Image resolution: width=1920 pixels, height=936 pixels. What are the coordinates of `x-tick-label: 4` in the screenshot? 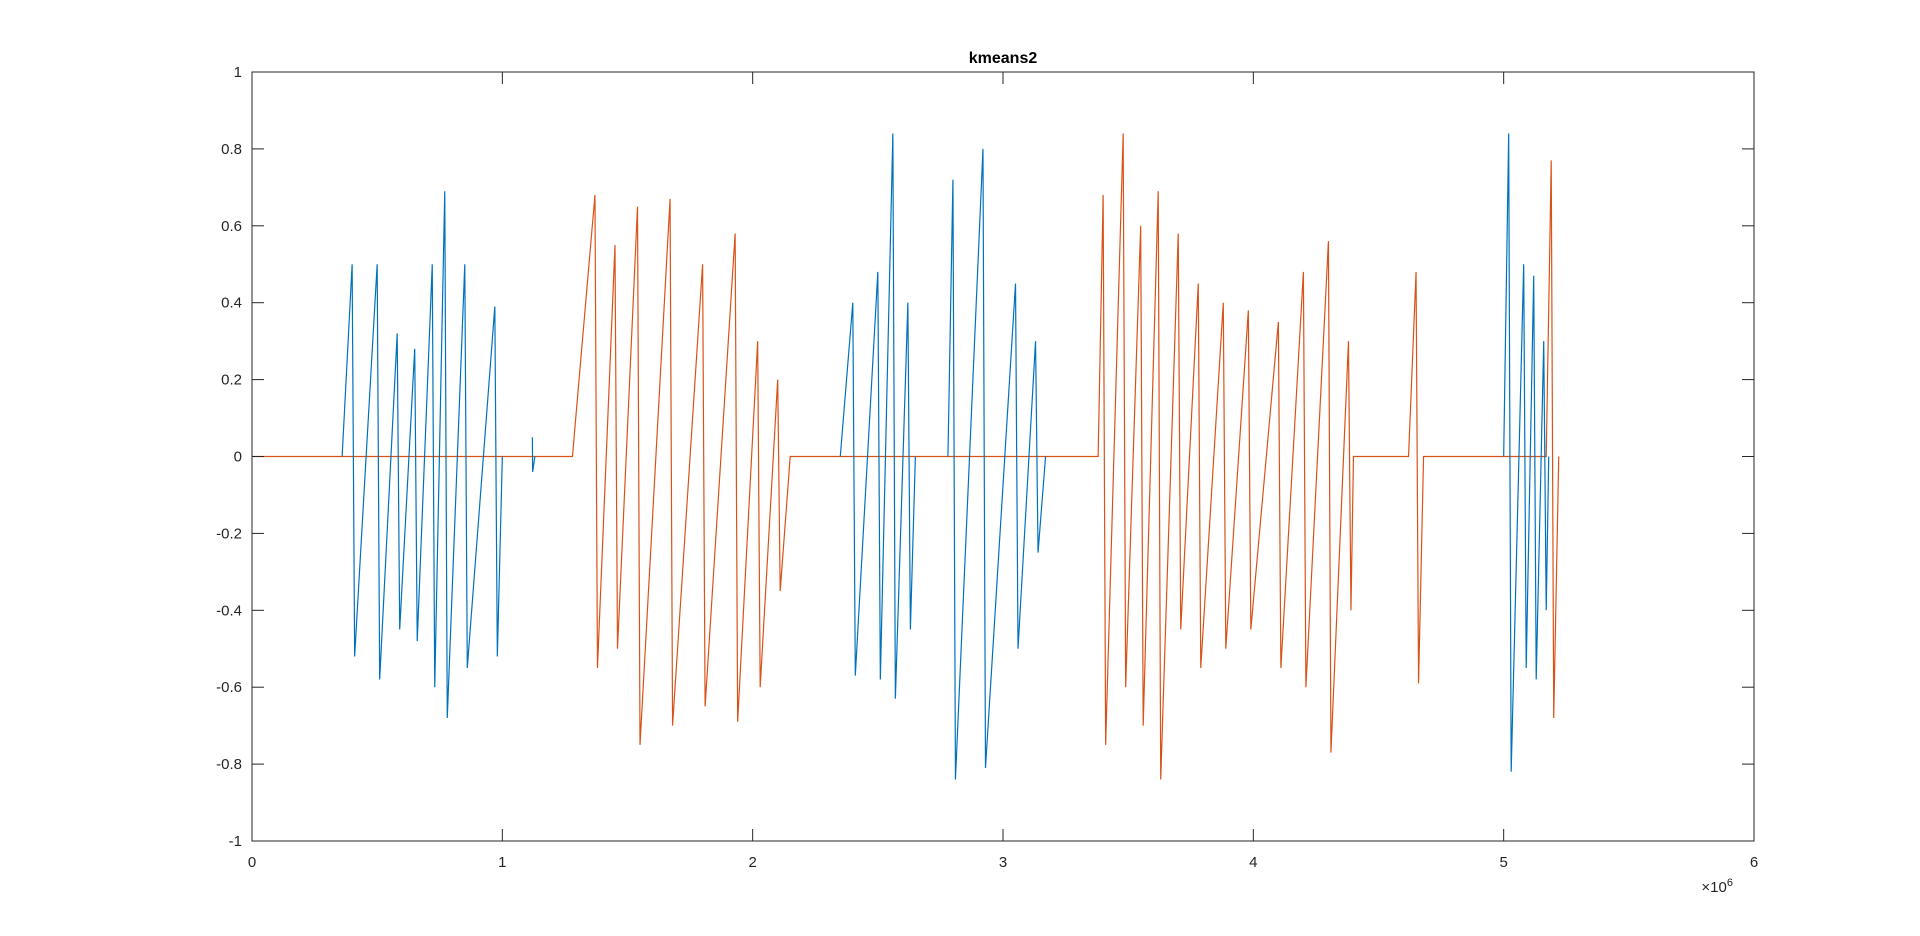 It's located at (1253, 862).